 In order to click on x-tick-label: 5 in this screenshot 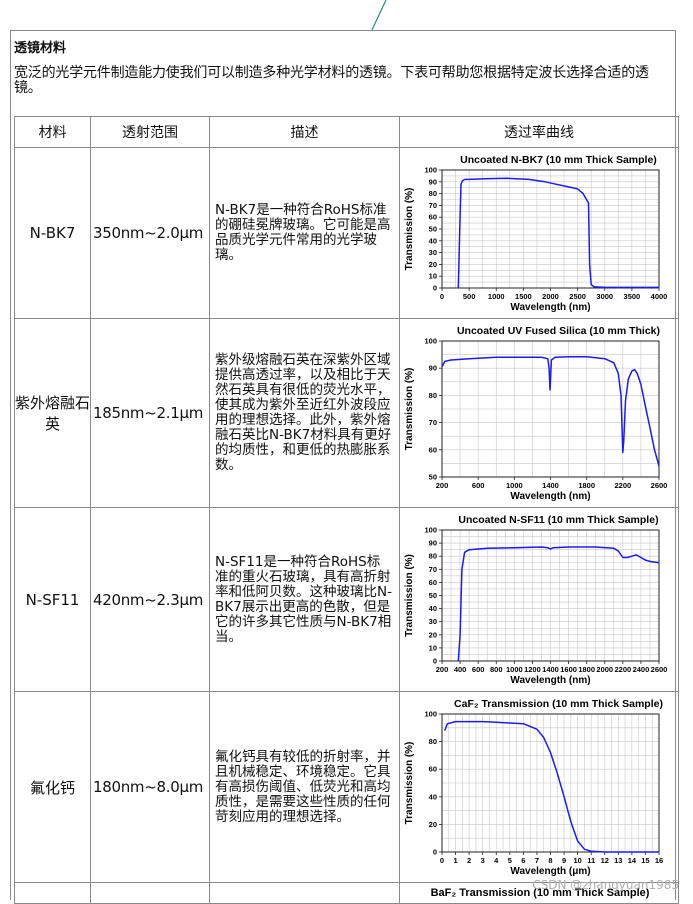, I will do `click(510, 860)`.